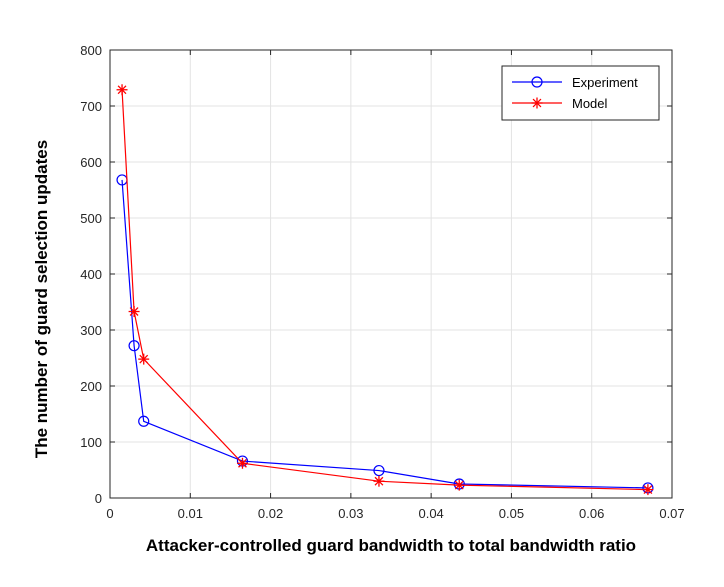  I want to click on x-tick-label: 0.04, so click(430, 513).